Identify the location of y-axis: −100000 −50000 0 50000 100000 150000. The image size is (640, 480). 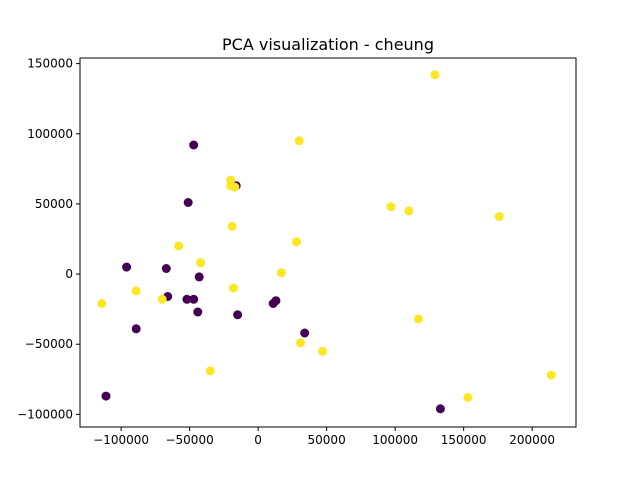
(48, 239).